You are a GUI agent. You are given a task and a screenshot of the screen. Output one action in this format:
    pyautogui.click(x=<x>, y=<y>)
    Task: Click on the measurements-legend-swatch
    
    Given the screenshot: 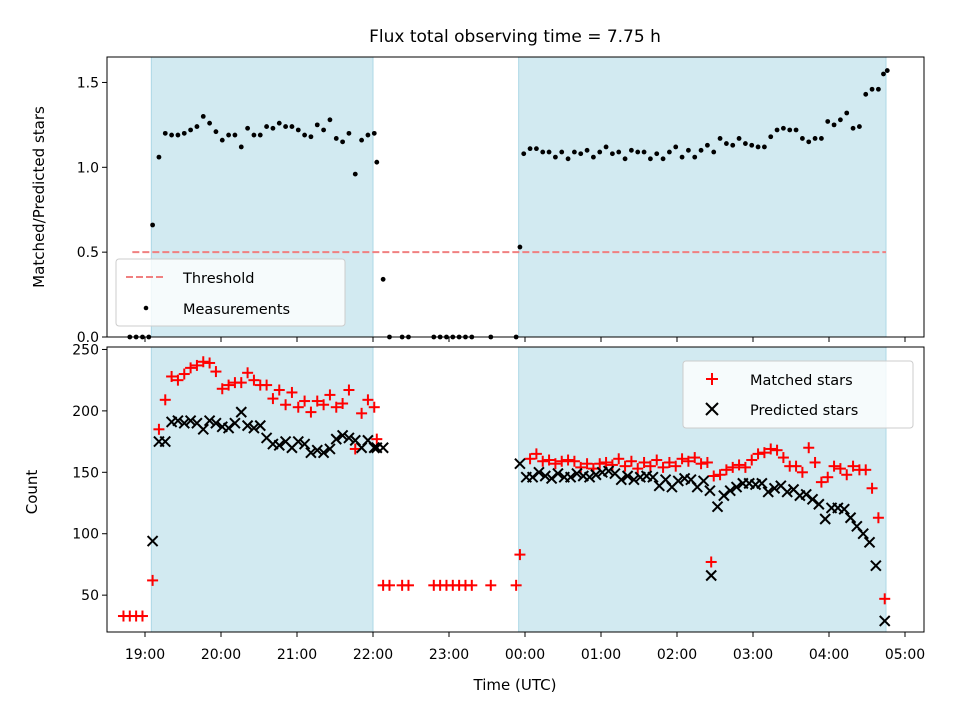 What is the action you would take?
    pyautogui.click(x=146, y=308)
    